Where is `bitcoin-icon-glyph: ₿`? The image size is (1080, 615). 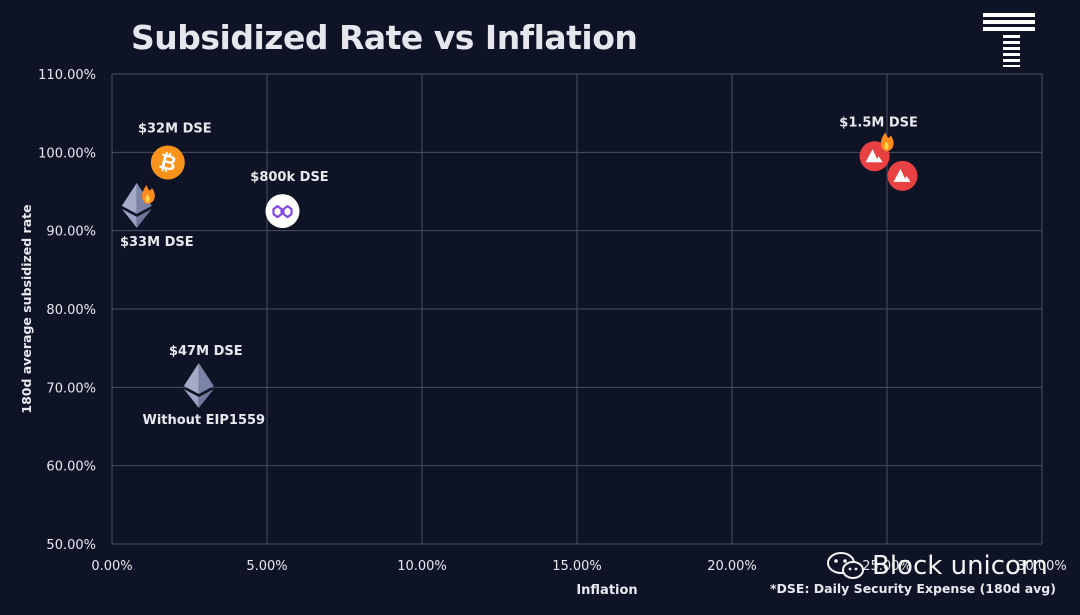 bitcoin-icon-glyph: ₿ is located at coordinates (168, 162).